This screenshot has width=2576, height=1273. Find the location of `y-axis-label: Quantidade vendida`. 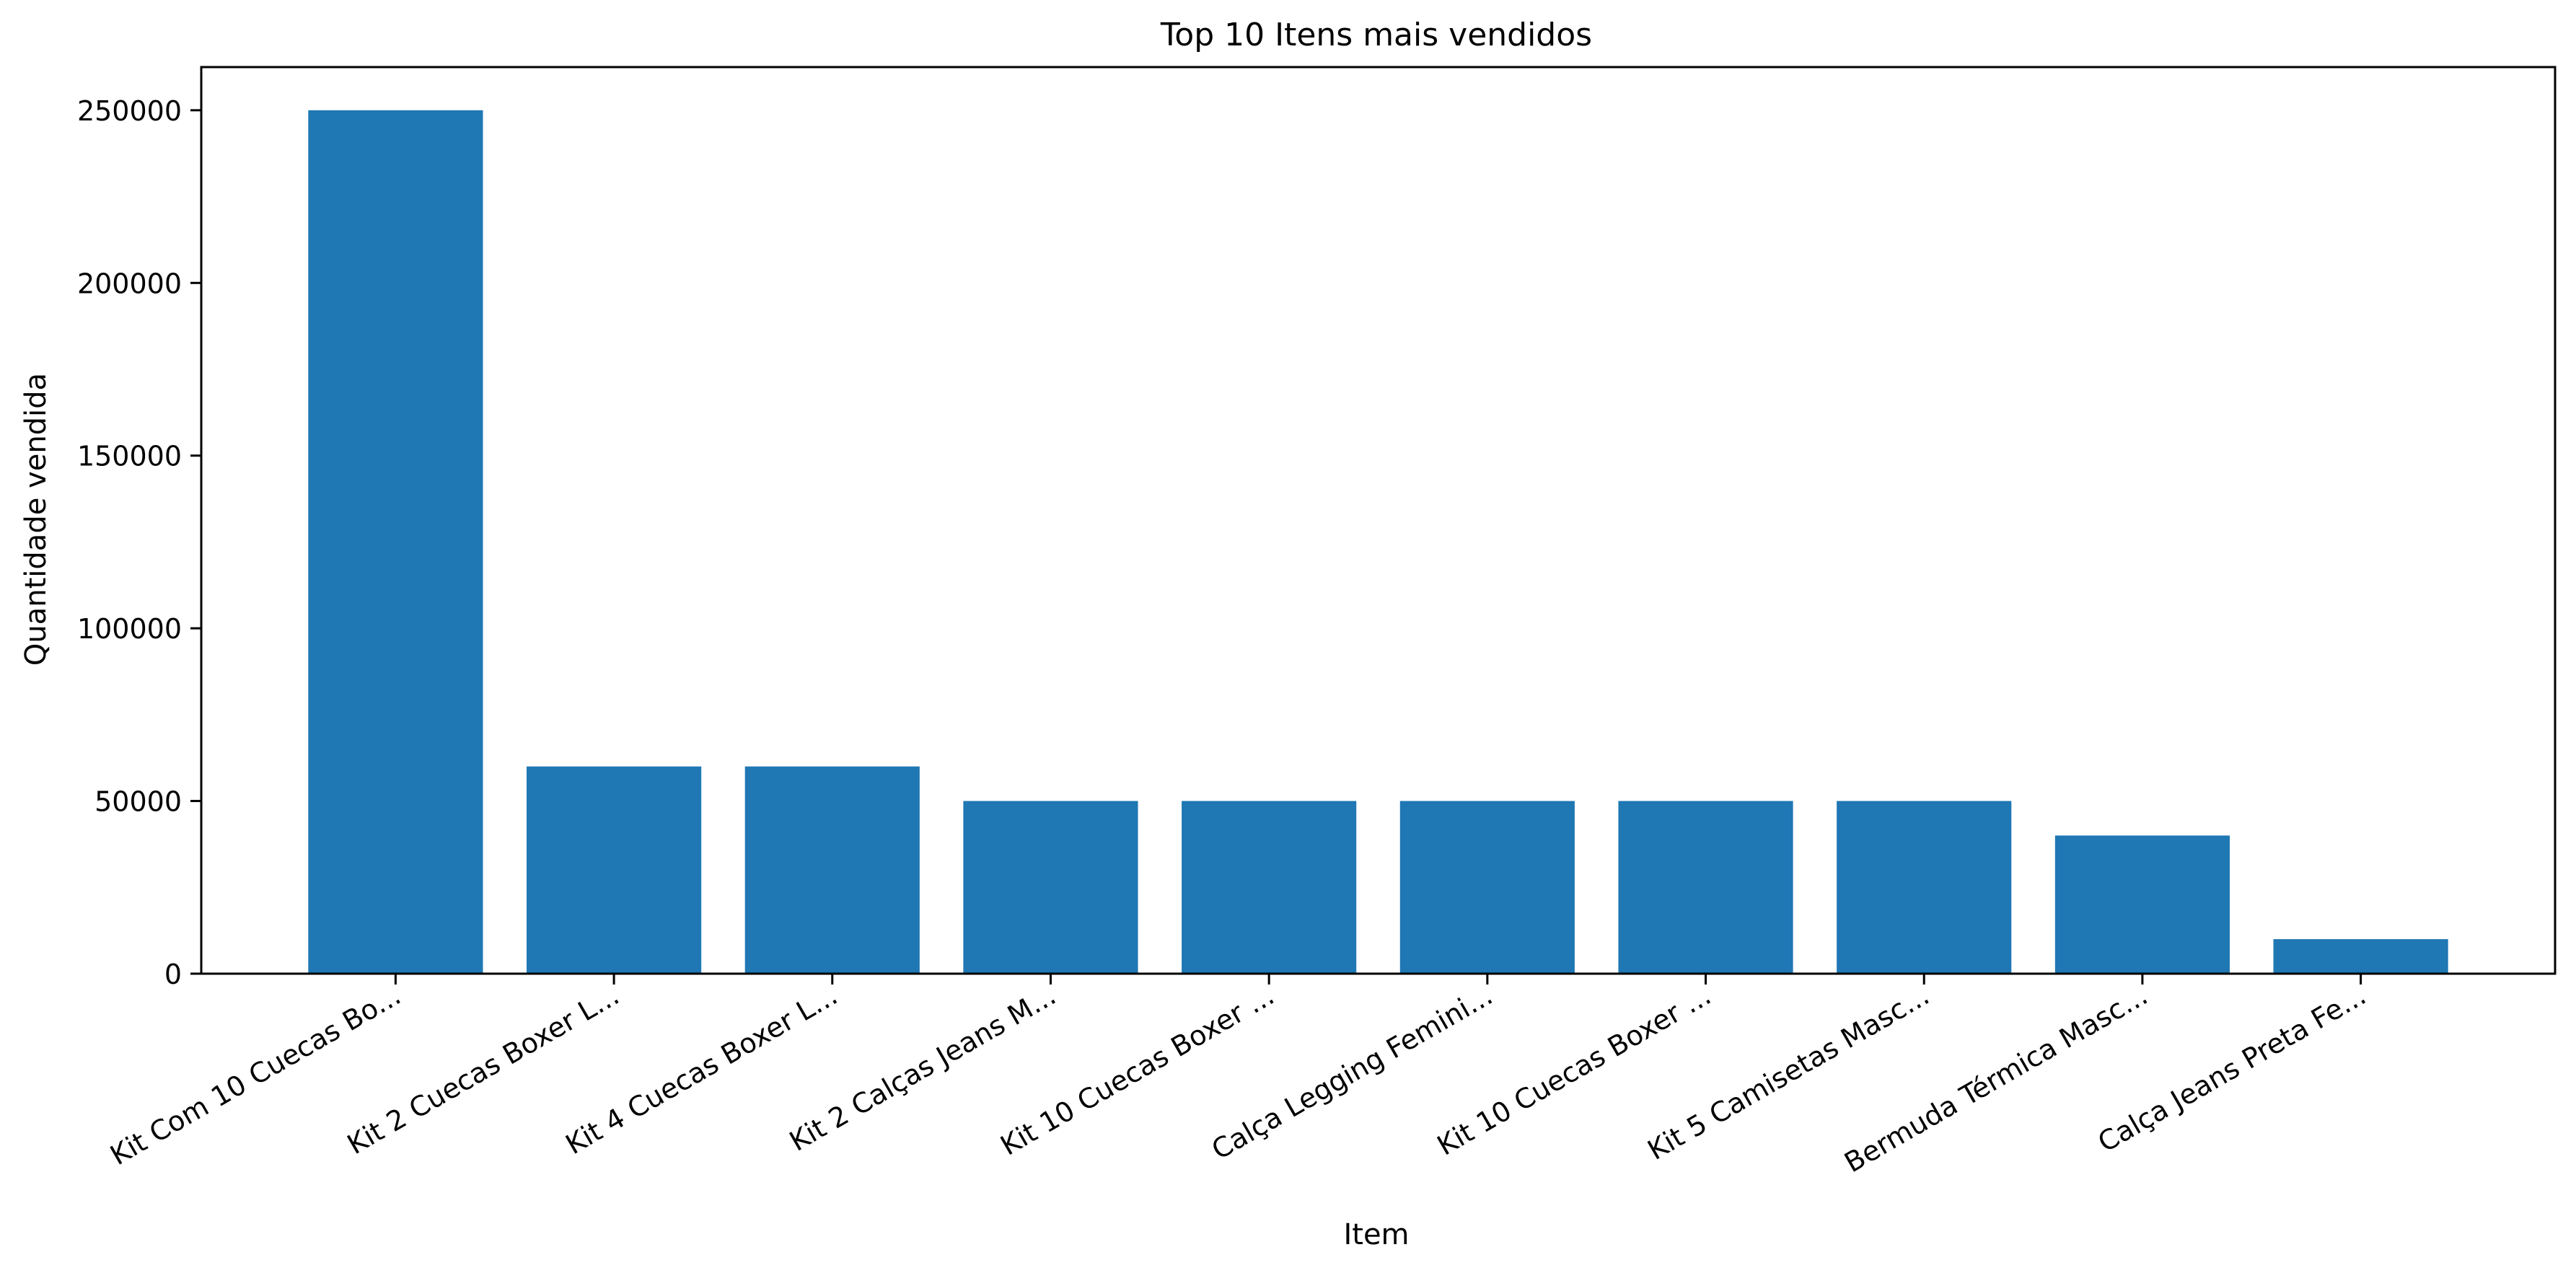

y-axis-label: Quantidade vendida is located at coordinates (36, 519).